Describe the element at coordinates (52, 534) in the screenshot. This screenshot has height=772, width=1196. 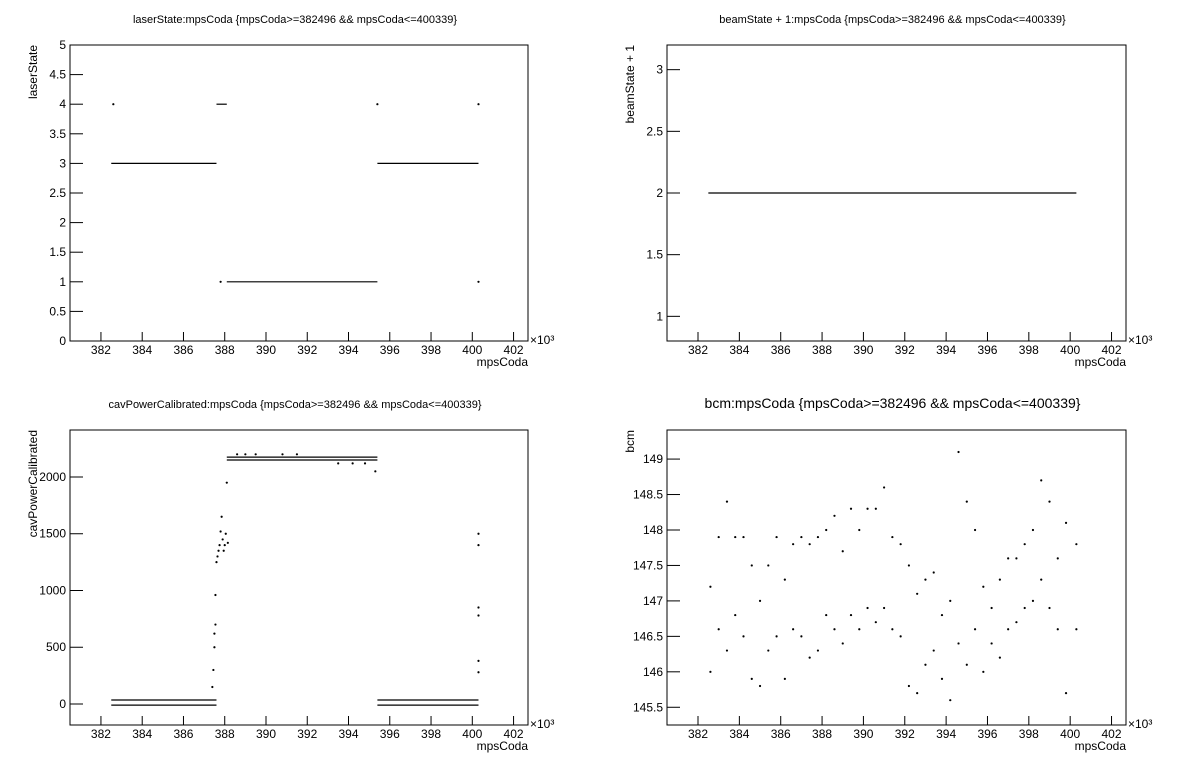
I see `y-tick-label: 1500` at that location.